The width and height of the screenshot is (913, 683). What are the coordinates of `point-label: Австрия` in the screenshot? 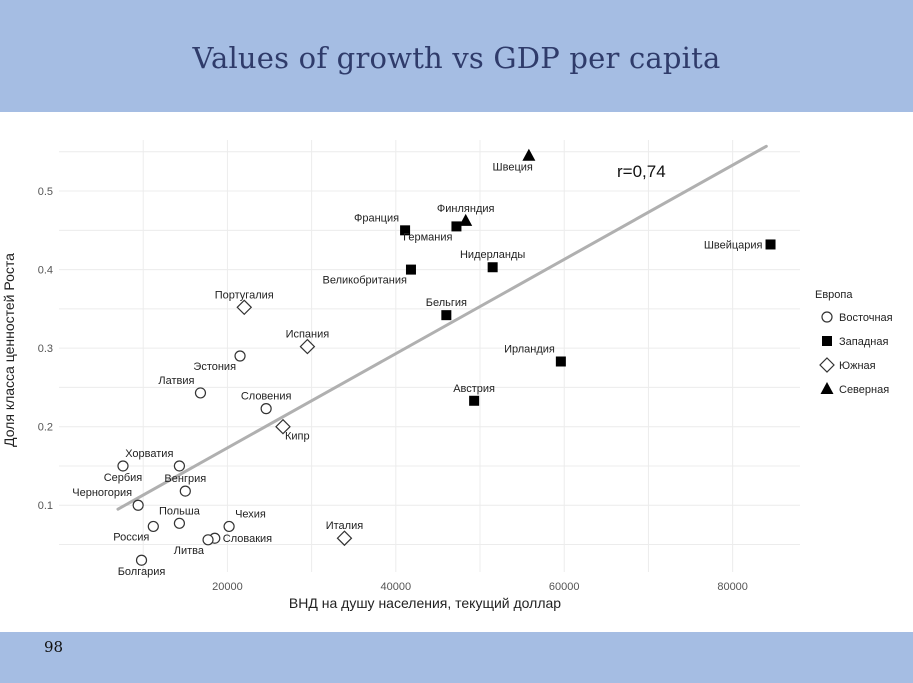 It's located at (474, 389).